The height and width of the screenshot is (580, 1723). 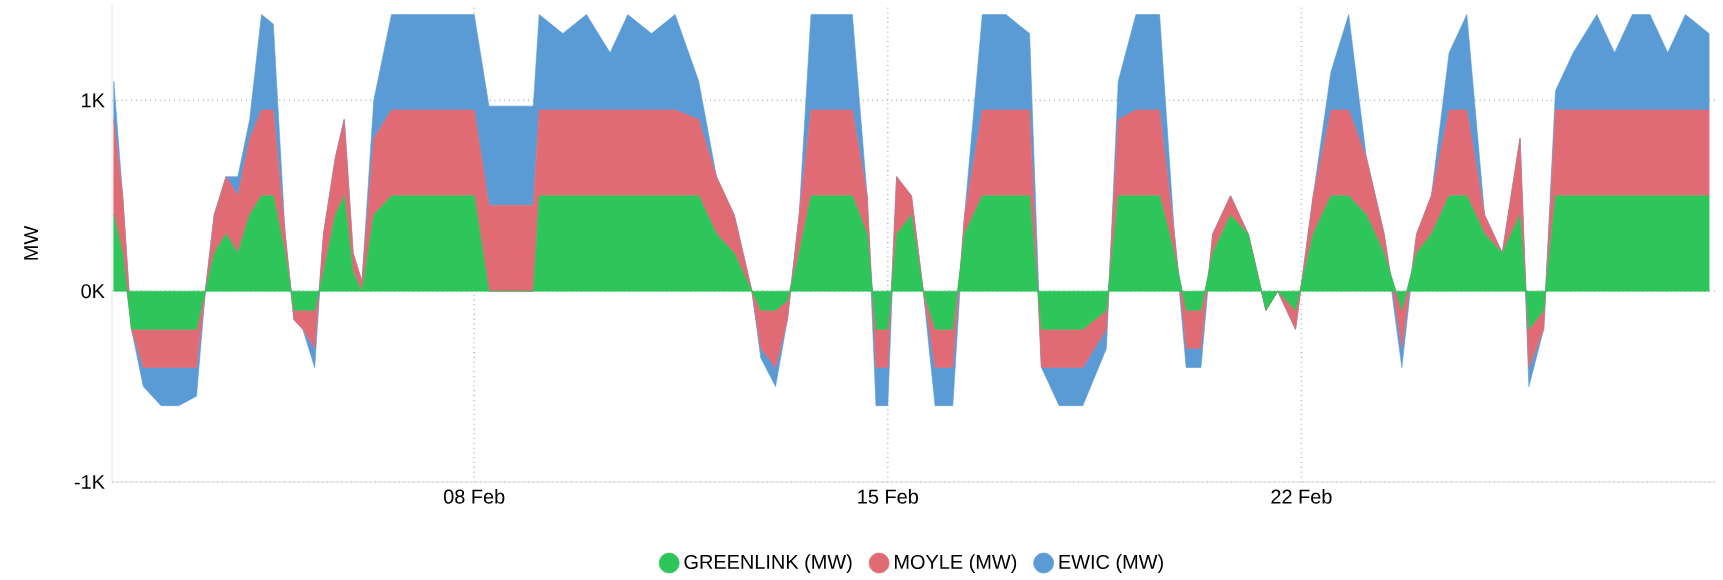 I want to click on y-tick-label: -1K, so click(x=89, y=482).